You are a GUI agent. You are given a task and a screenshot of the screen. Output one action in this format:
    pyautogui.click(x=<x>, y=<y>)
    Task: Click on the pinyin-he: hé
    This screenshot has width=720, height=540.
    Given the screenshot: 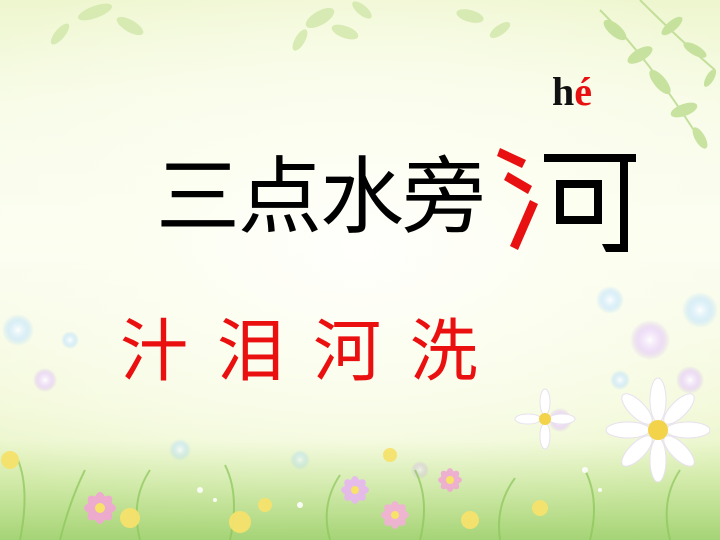 What is the action you would take?
    pyautogui.click(x=572, y=92)
    